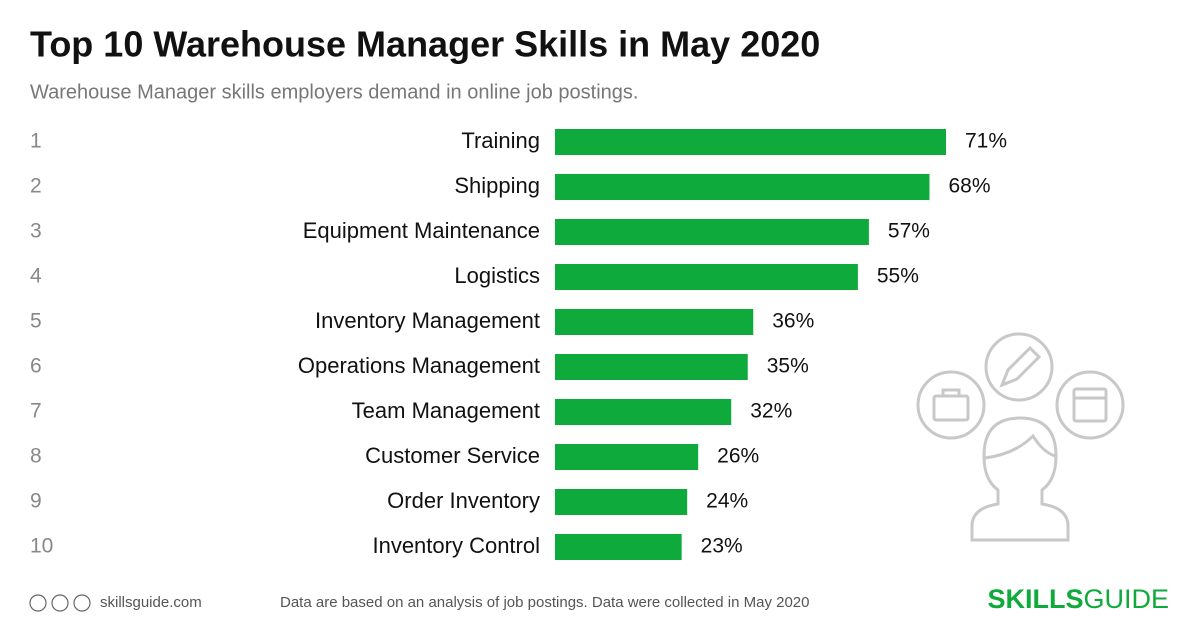 This screenshot has height=631, width=1201. I want to click on rank-label: 9, so click(36, 501).